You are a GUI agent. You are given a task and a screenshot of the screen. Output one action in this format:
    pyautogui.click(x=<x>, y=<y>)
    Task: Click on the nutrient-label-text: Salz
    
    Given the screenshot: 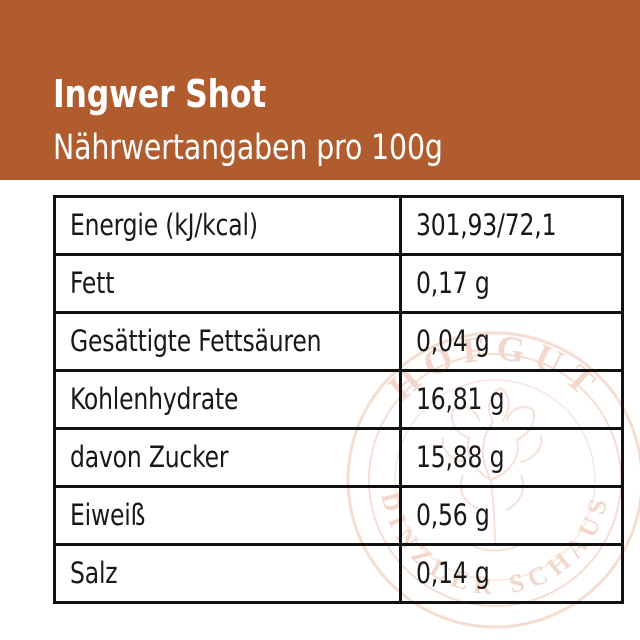 What is the action you would take?
    pyautogui.click(x=94, y=573)
    